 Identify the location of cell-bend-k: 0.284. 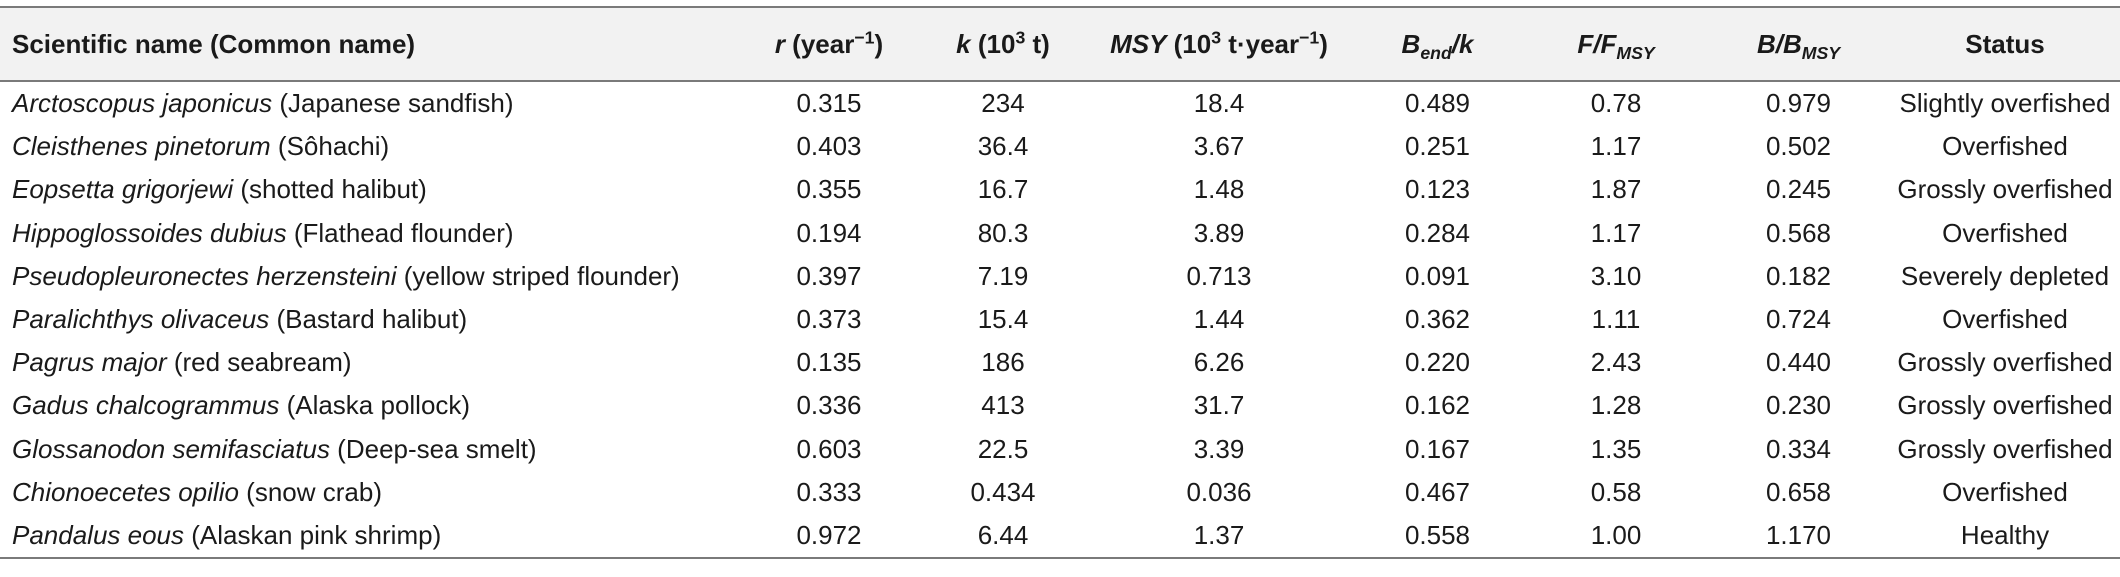
(1437, 232).